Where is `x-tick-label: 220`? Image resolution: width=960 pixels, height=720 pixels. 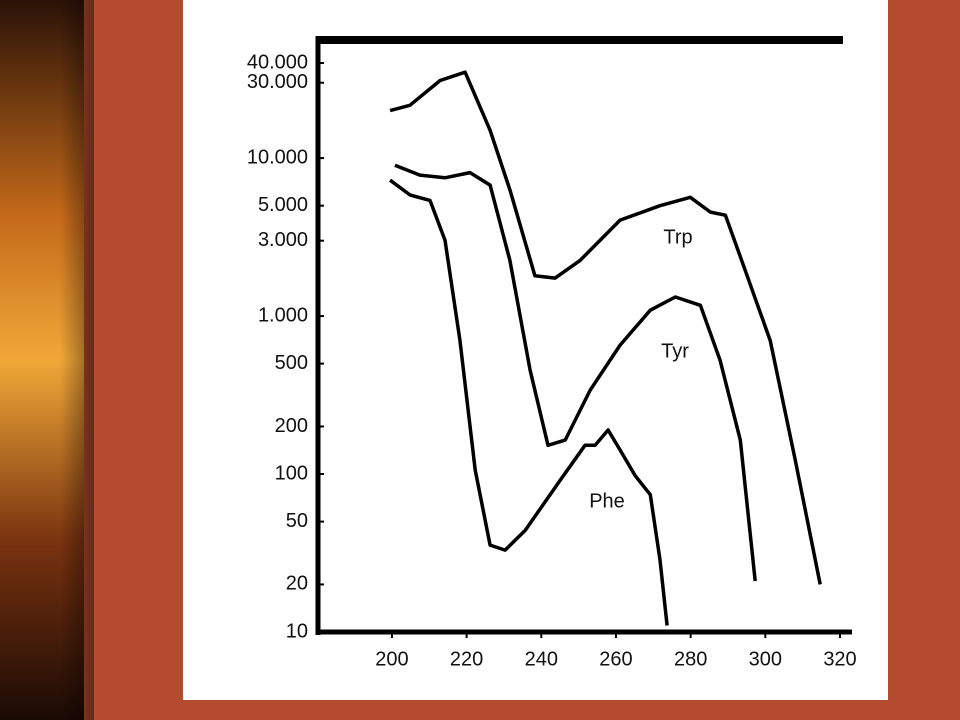 x-tick-label: 220 is located at coordinates (466, 659).